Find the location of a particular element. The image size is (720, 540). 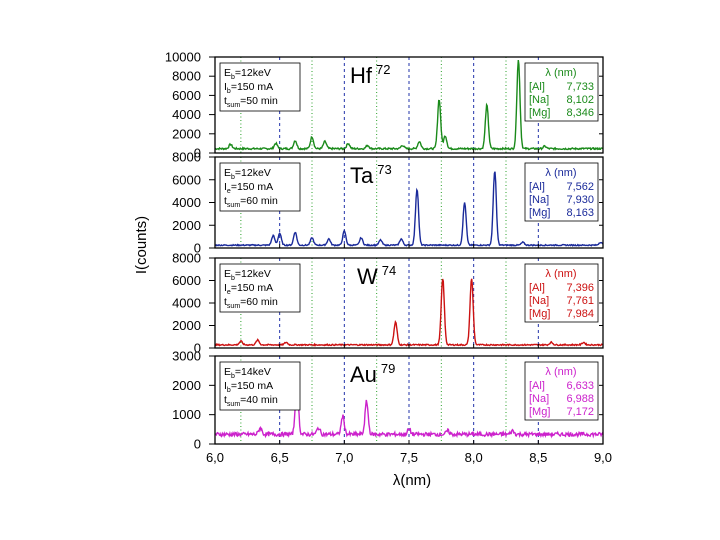

condition-text: tsum=40 min is located at coordinates (251, 401).